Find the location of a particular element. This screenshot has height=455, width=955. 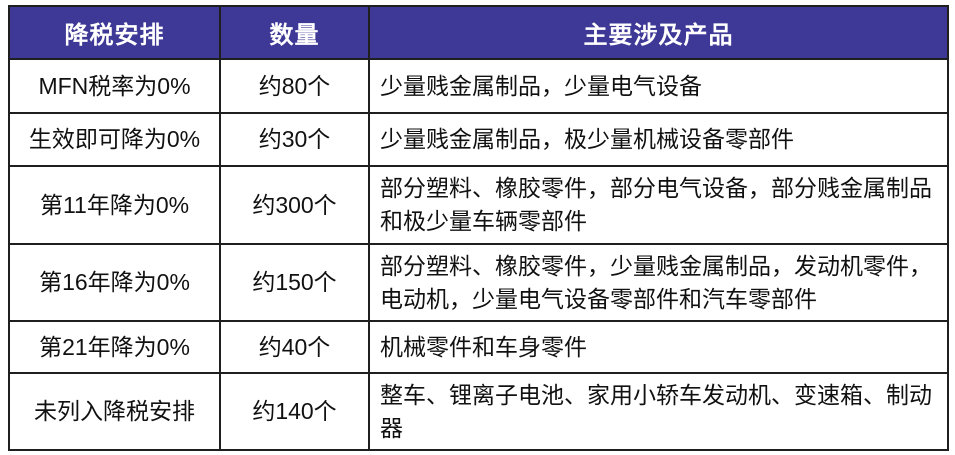

cell-quantity: 约80个 is located at coordinates (294, 86).